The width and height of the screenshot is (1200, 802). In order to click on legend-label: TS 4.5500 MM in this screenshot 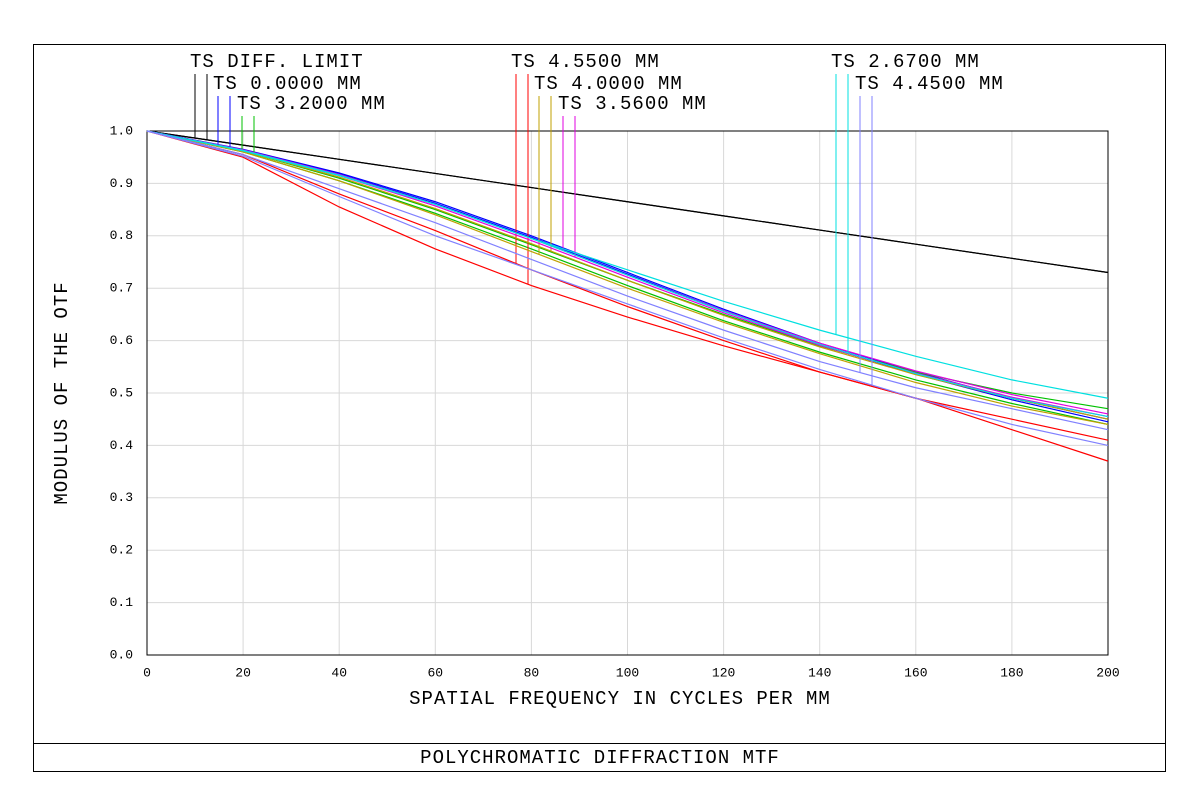, I will do `click(585, 62)`.